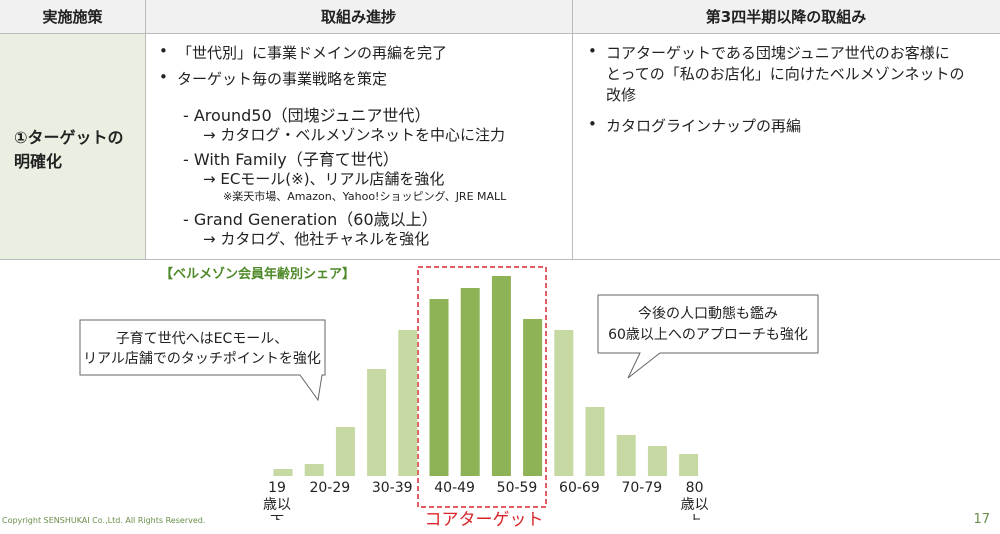 This screenshot has height=534, width=1000. I want to click on x-tick-label: 19歳以下, so click(277, 500).